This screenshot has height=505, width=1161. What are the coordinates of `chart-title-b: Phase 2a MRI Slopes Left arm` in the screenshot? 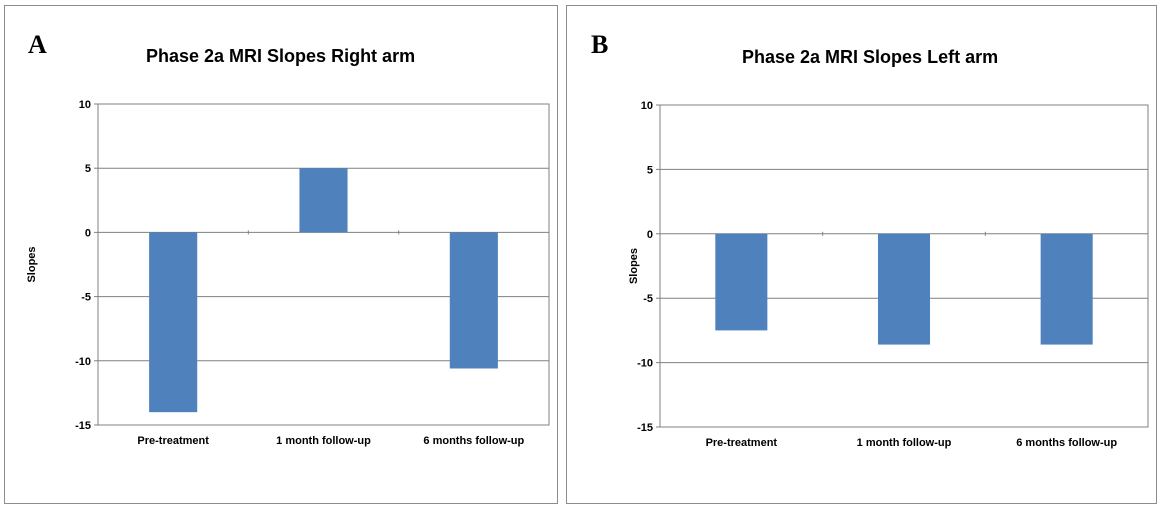 It's located at (870, 57).